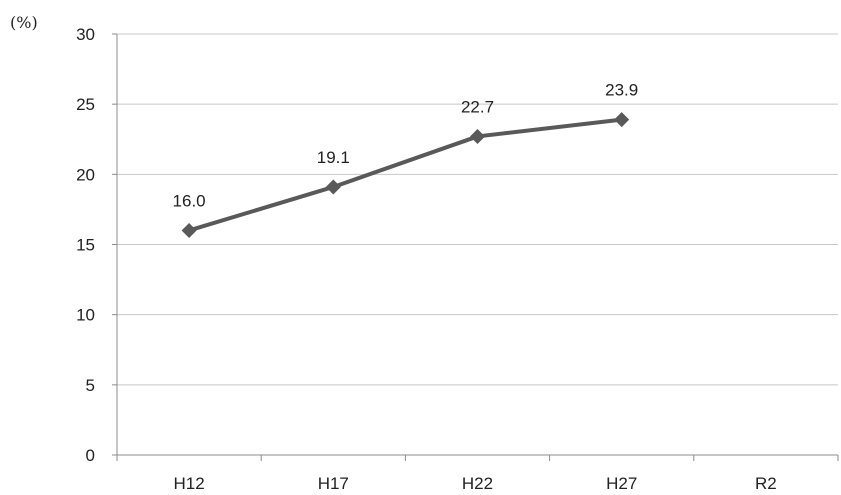 The image size is (841, 495). What do you see at coordinates (477, 136) in the screenshot?
I see `data-point-H22` at bounding box center [477, 136].